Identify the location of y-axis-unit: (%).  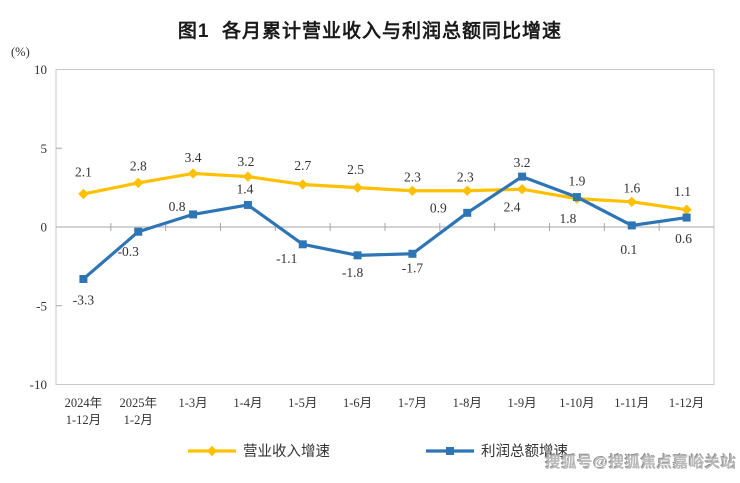
(20, 52).